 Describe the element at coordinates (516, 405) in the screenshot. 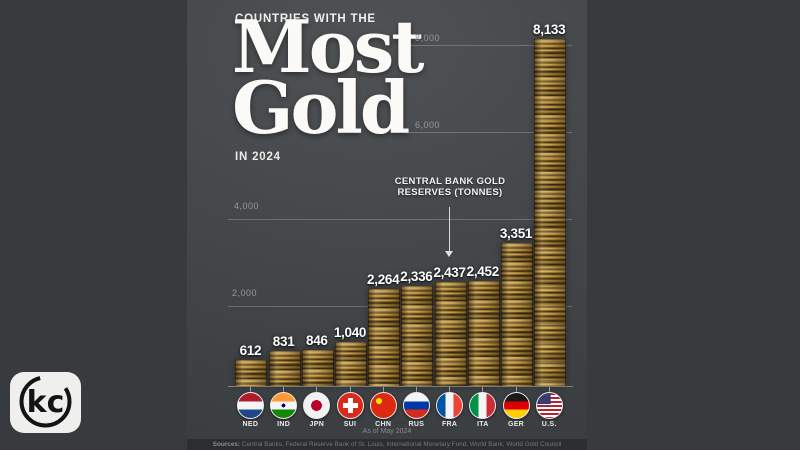

I see `flag-icon-GER` at that location.